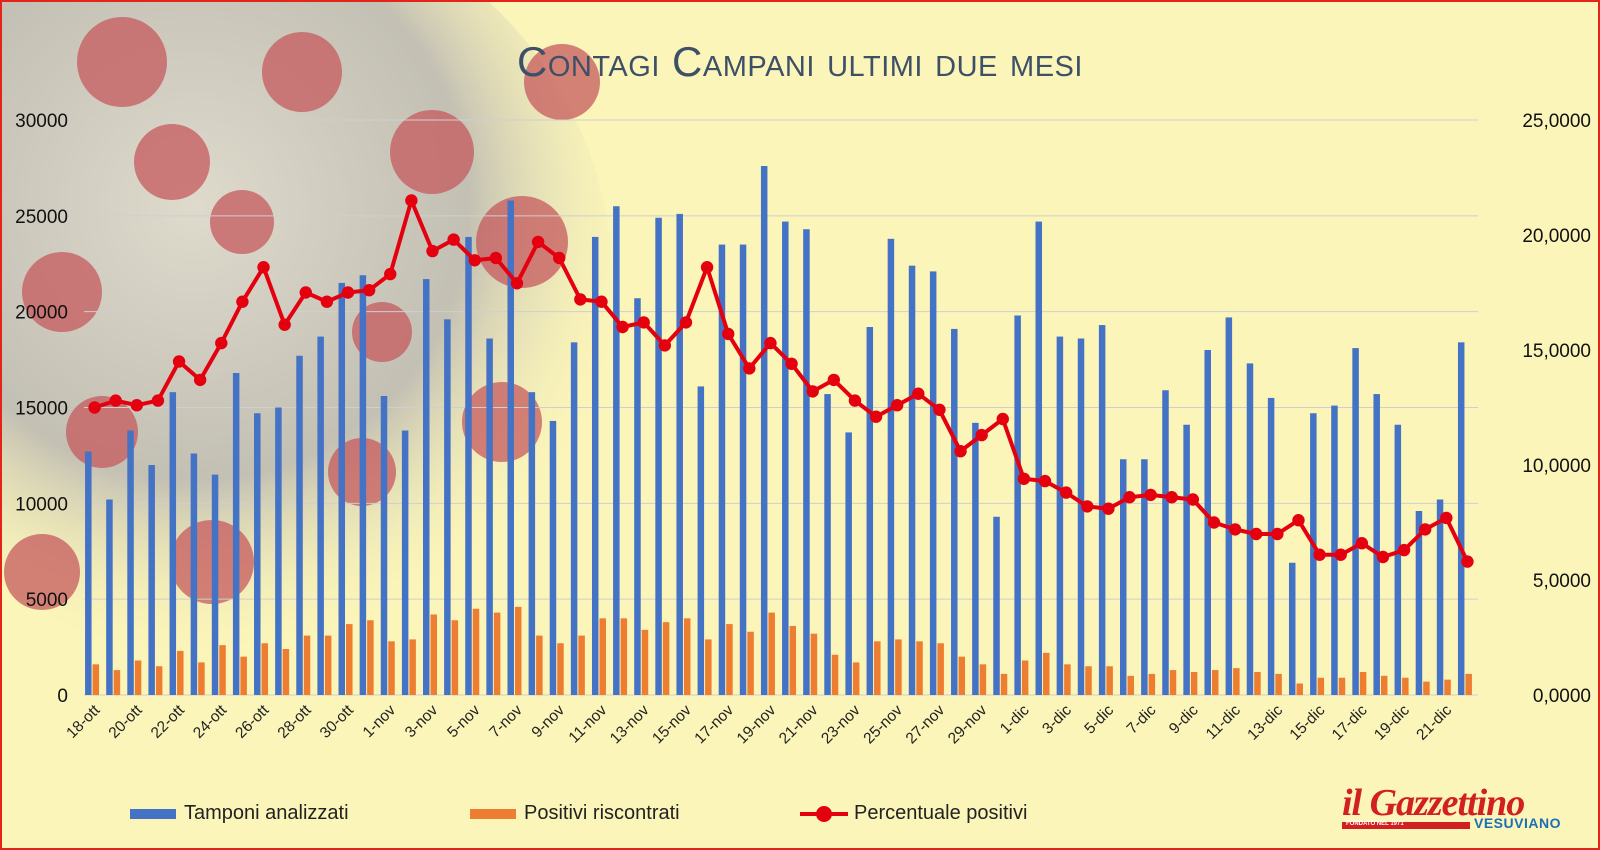 This screenshot has height=850, width=1600. I want to click on x-tick-label: 26-ott, so click(252, 721).